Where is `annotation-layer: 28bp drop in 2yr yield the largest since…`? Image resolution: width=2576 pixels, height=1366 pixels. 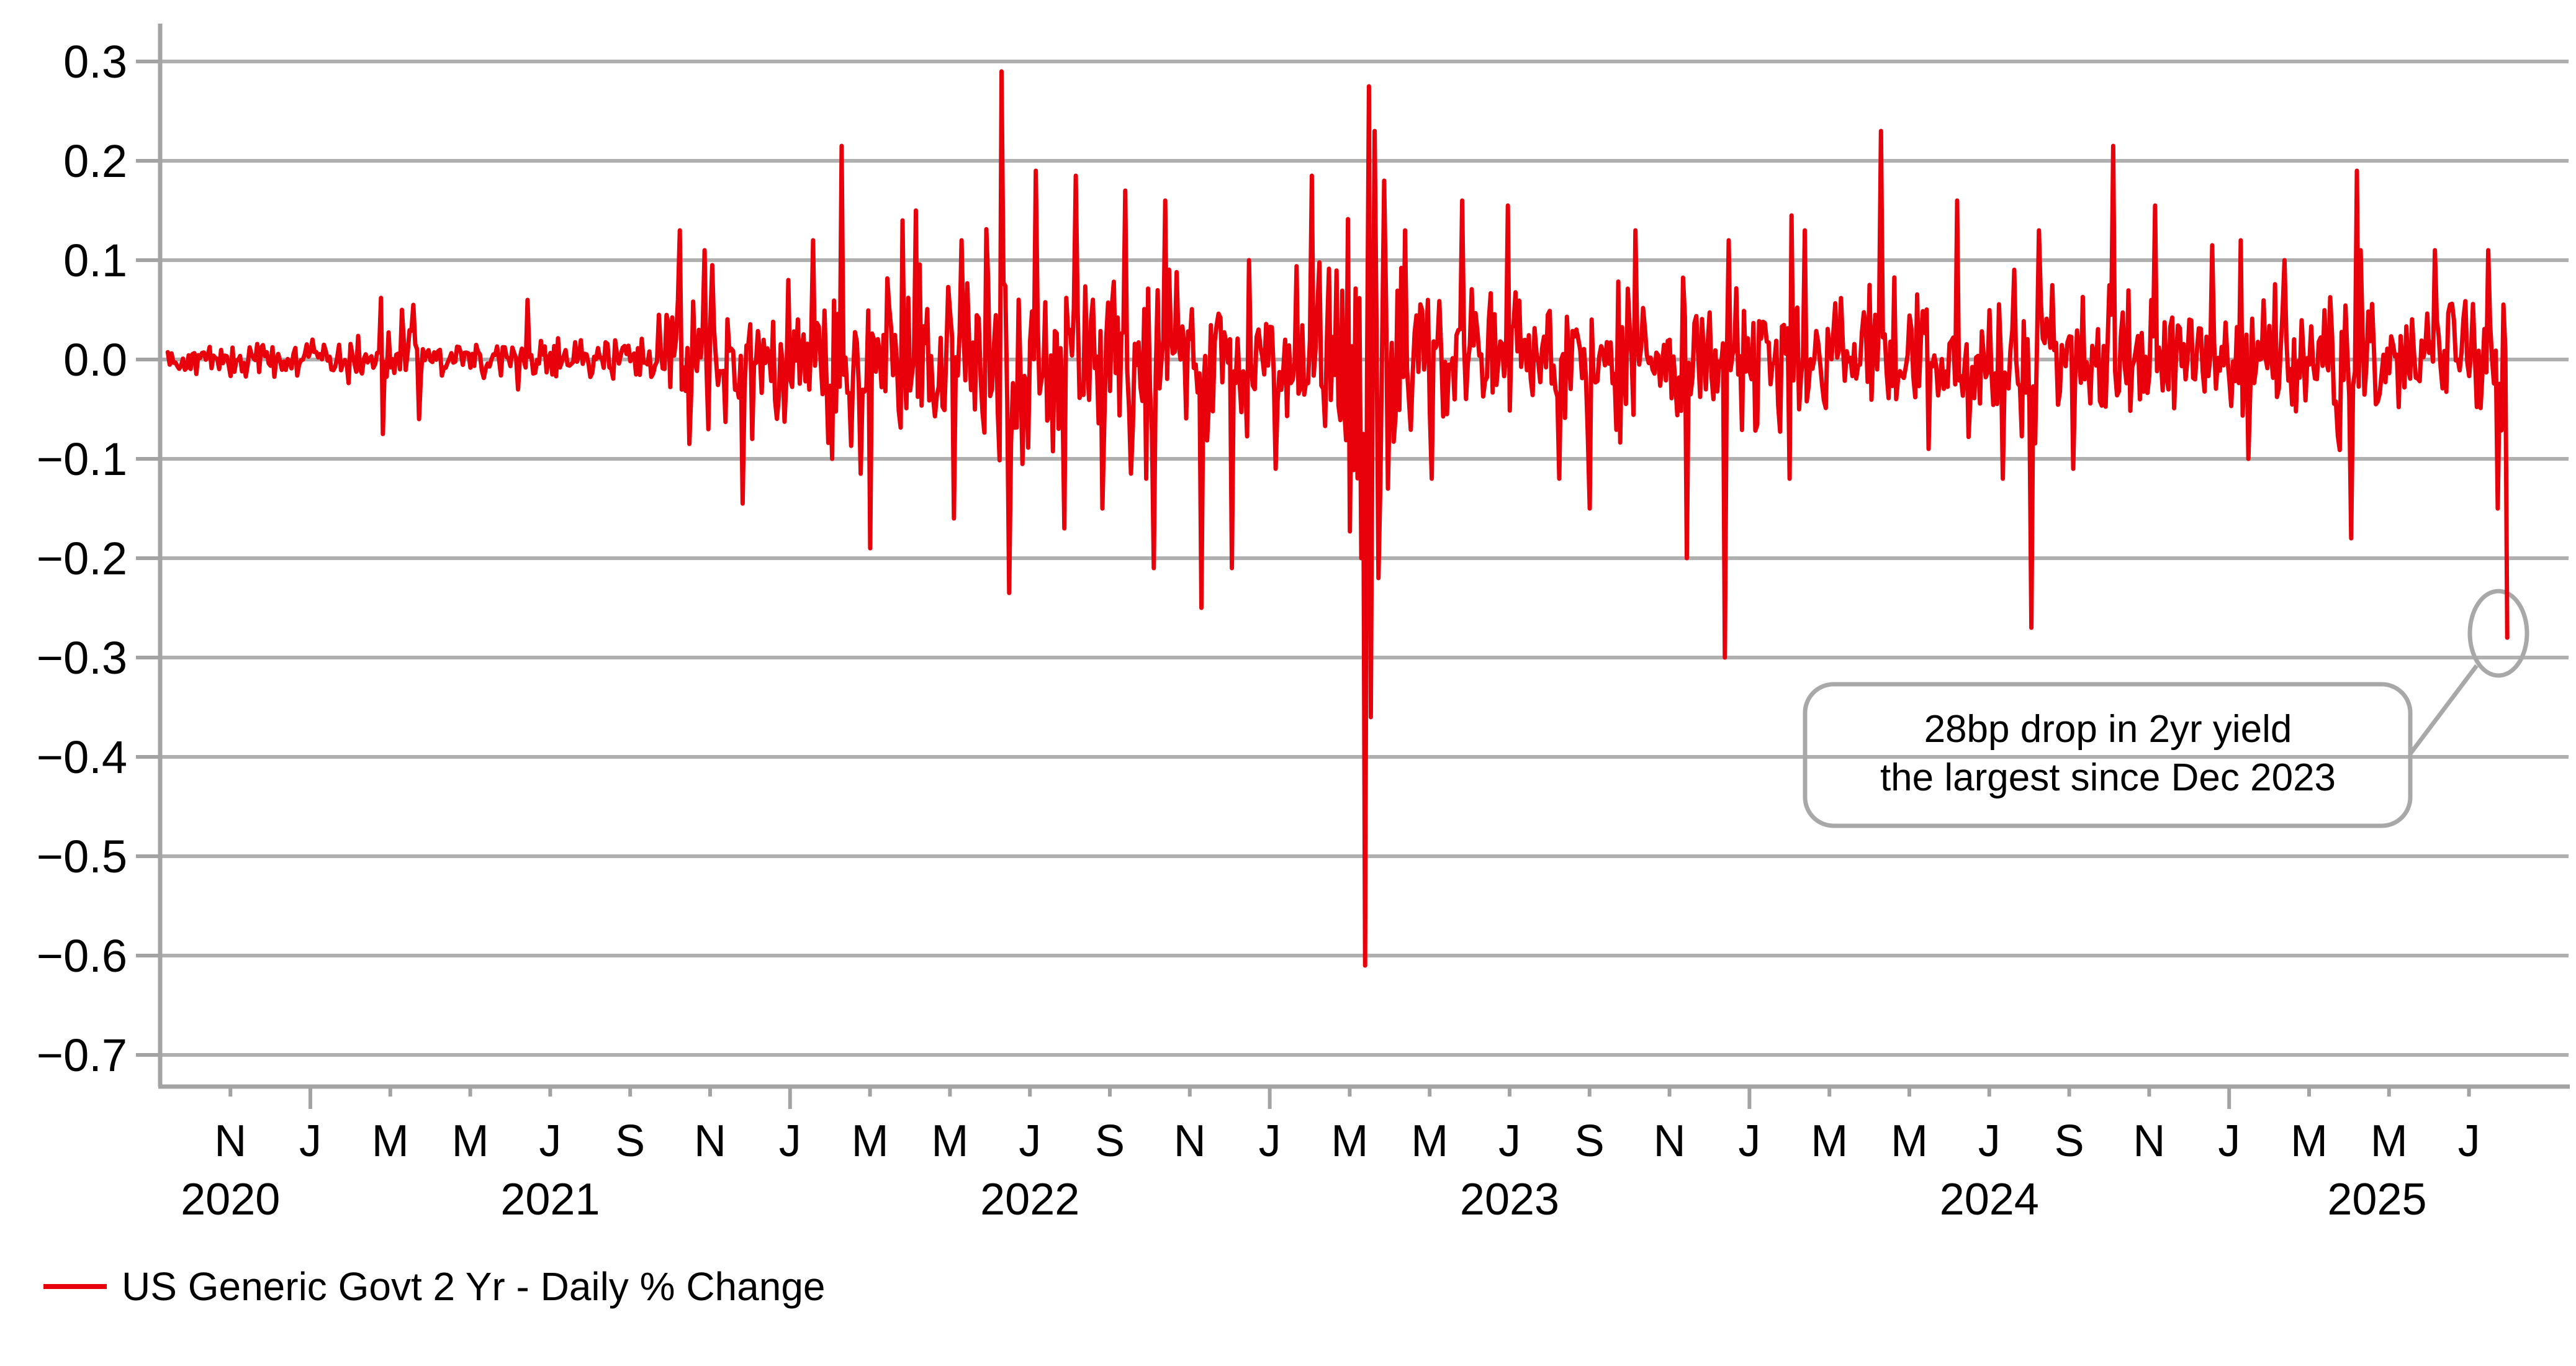
annotation-layer: 28bp drop in 2yr yield the largest since… is located at coordinates (2166, 708).